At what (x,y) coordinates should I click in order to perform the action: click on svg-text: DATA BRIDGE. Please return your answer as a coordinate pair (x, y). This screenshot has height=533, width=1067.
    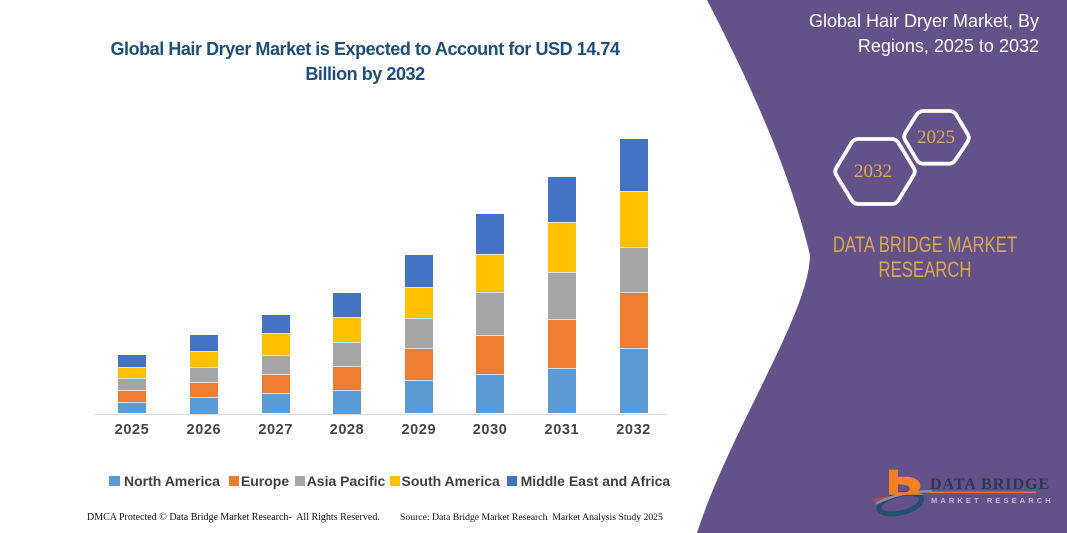
    Looking at the image, I should click on (990, 484).